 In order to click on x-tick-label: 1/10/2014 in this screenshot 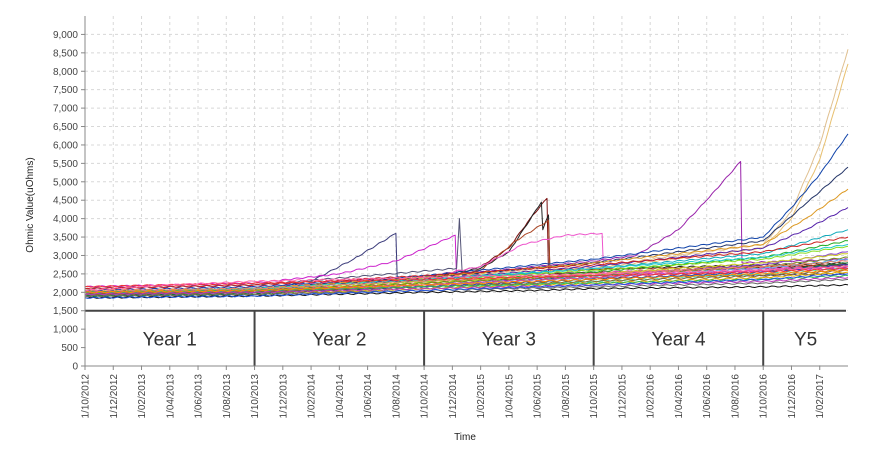, I will do `click(425, 396)`.